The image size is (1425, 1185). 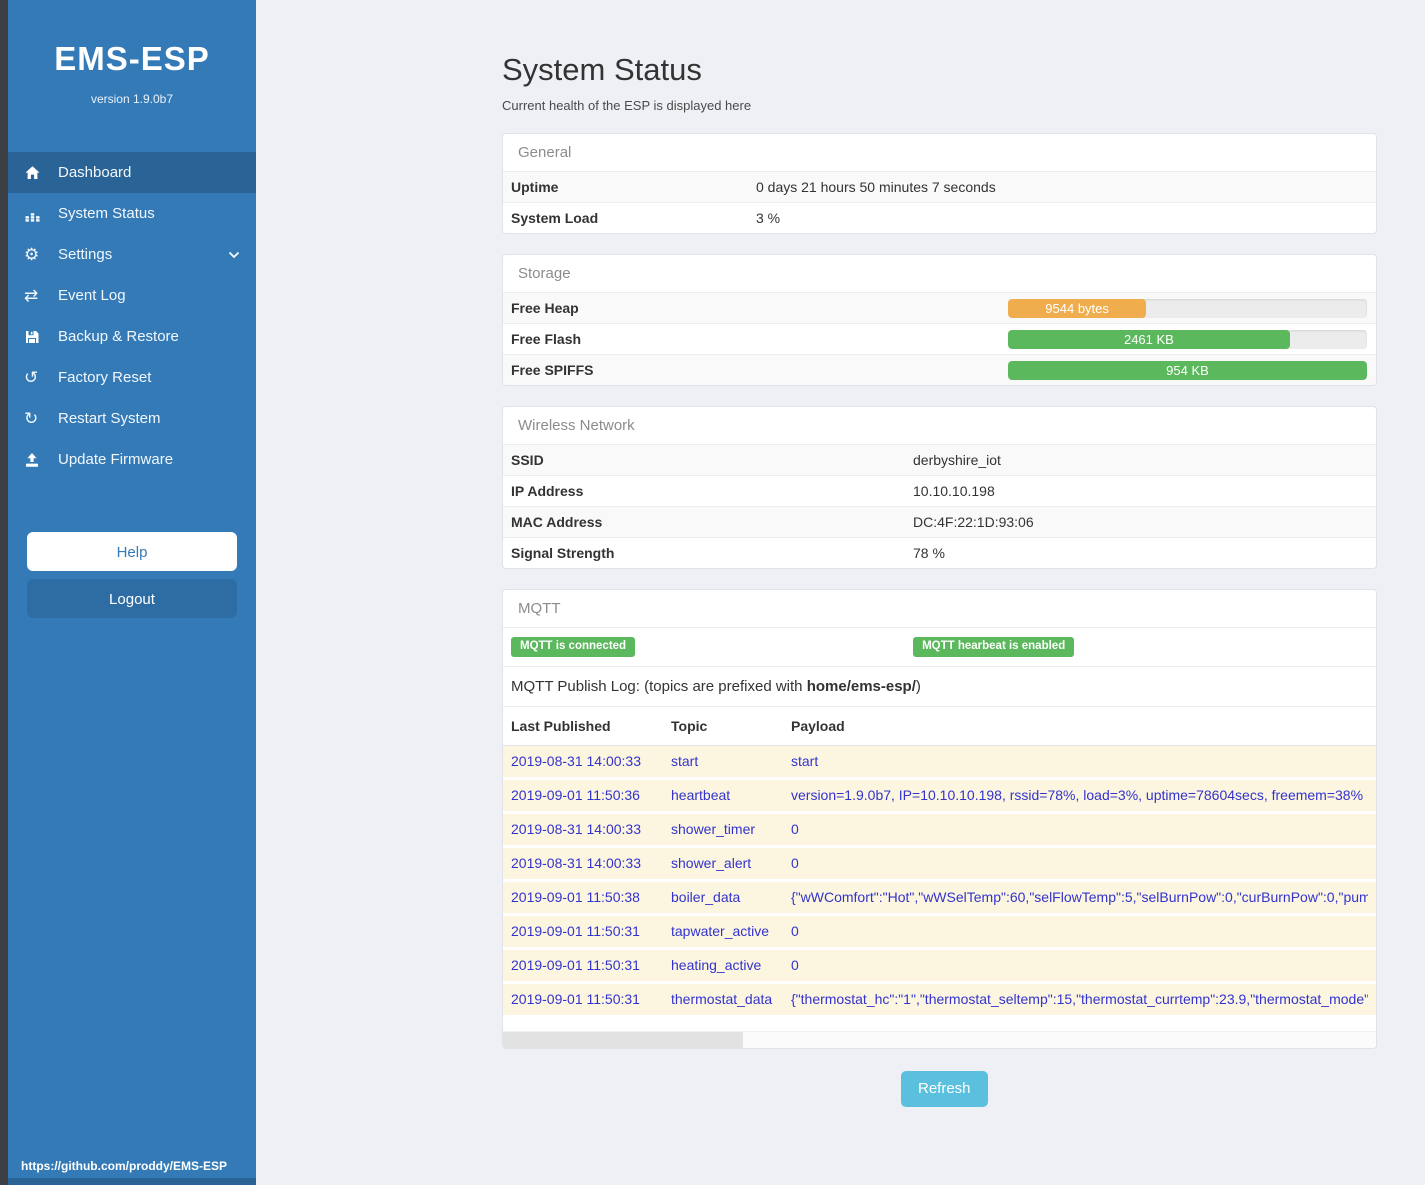 I want to click on log-topic: heating_active, so click(x=716, y=965).